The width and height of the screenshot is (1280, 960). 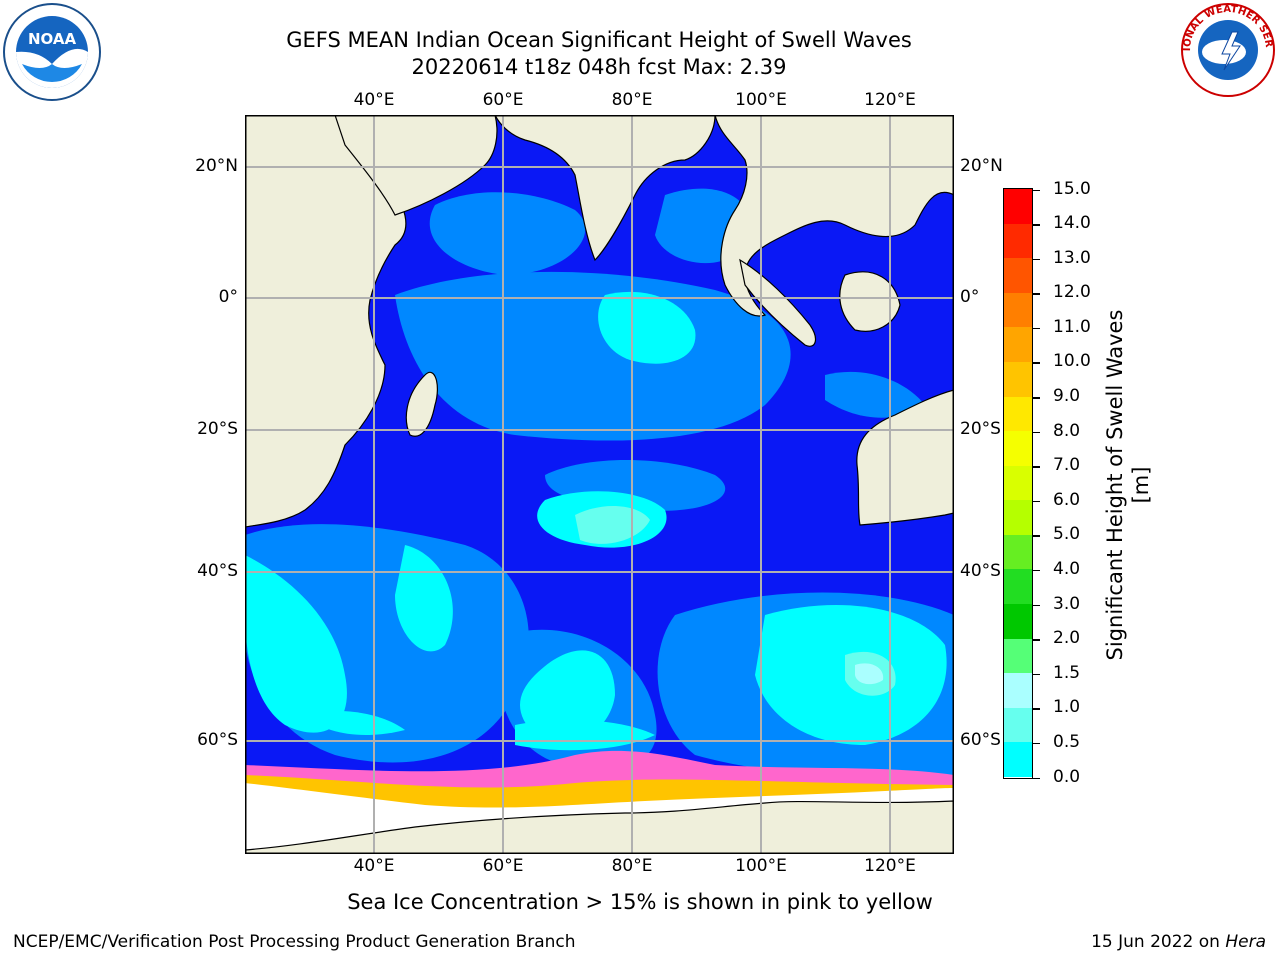 I want to click on colorbar-label: 14.0, so click(x=1072, y=223).